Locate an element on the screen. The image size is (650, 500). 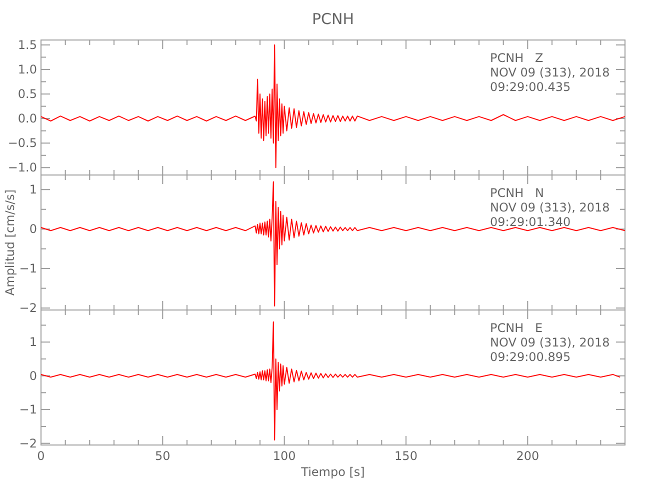
annotation: PCNH Z is located at coordinates (517, 58).